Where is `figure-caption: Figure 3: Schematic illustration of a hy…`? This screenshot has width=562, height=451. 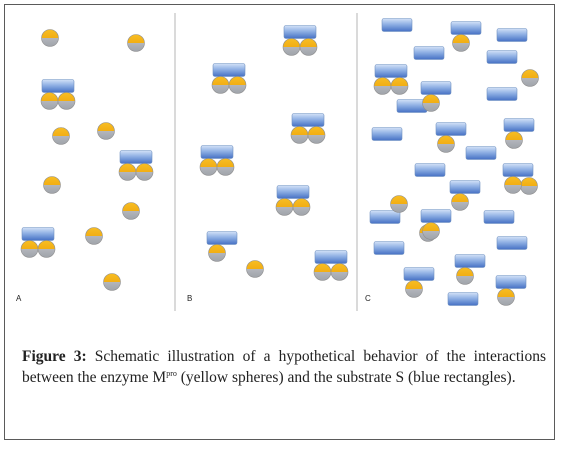 figure-caption: Figure 3: Schematic illustration of a hy… is located at coordinates (284, 367).